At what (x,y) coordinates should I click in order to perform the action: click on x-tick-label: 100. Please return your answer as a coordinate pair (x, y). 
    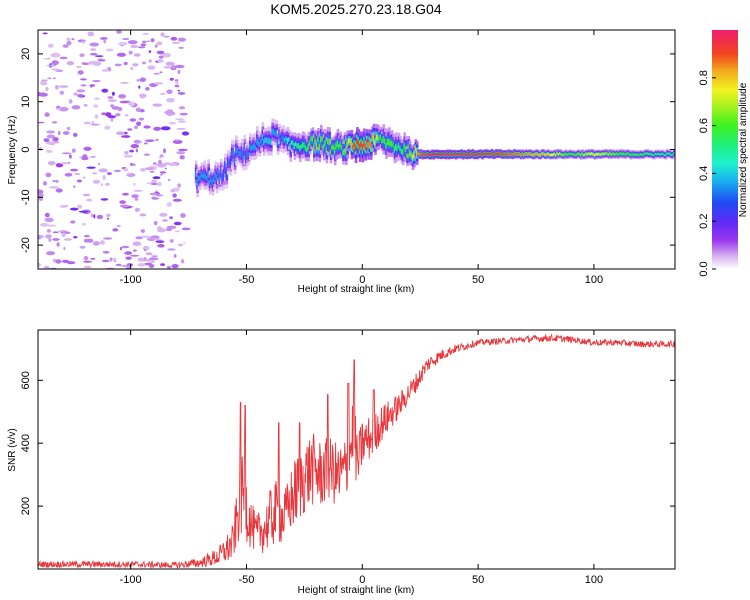
    Looking at the image, I should click on (594, 280).